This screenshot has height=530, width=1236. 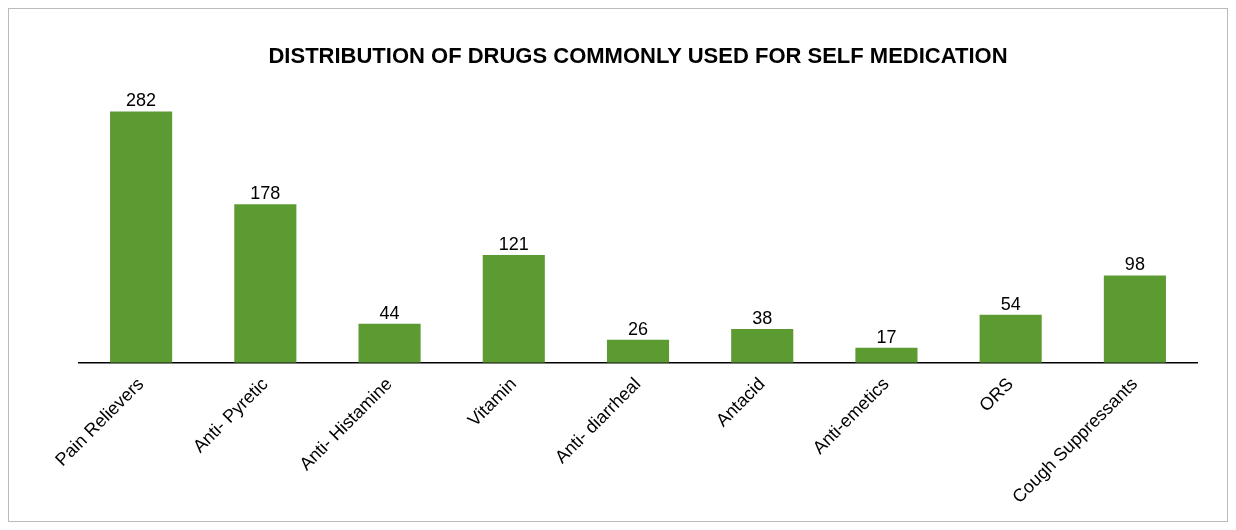 I want to click on data-label: 17, so click(x=886, y=336).